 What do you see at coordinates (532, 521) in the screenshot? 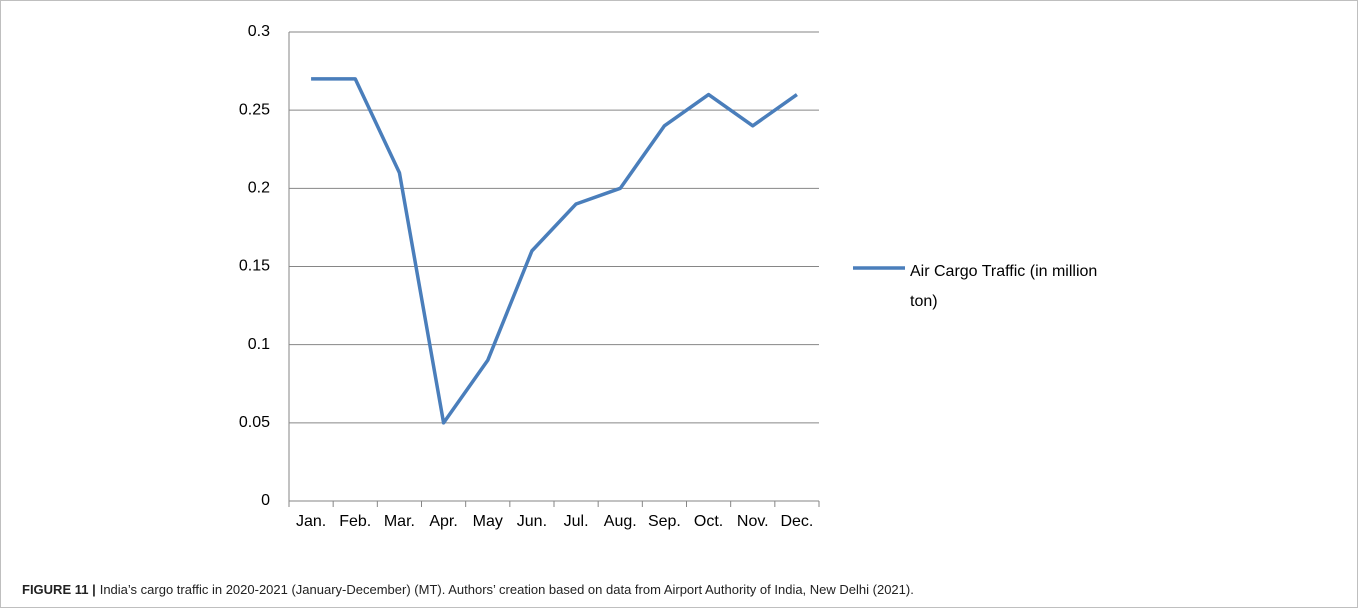
I see `x-tick-label: Jun.` at bounding box center [532, 521].